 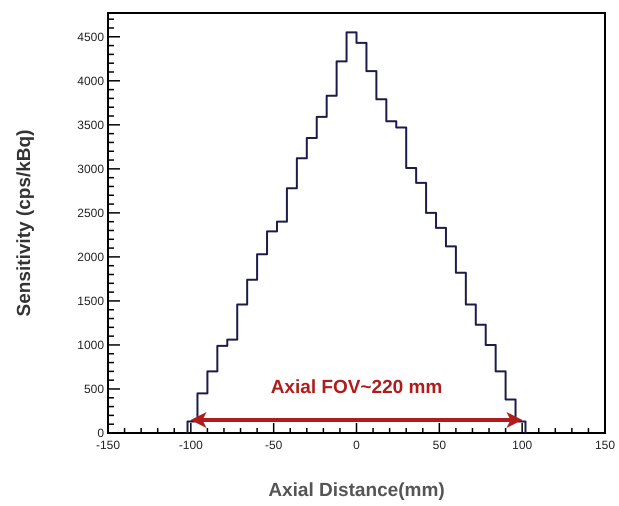 What do you see at coordinates (90, 345) in the screenshot?
I see `y-tick-label: 1000` at bounding box center [90, 345].